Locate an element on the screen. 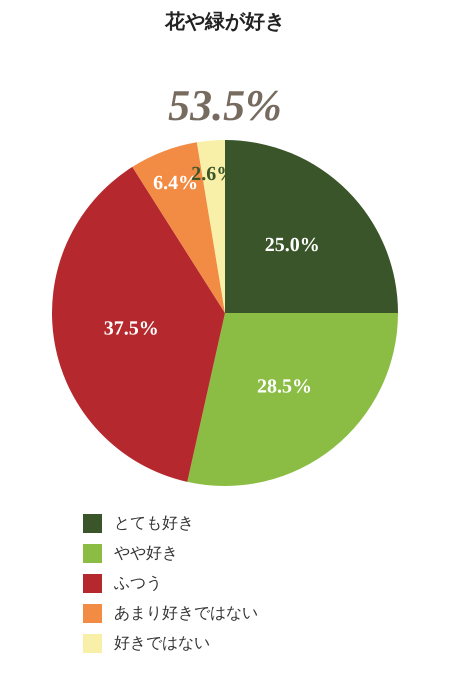  legend-label: やや好き is located at coordinates (146, 553).